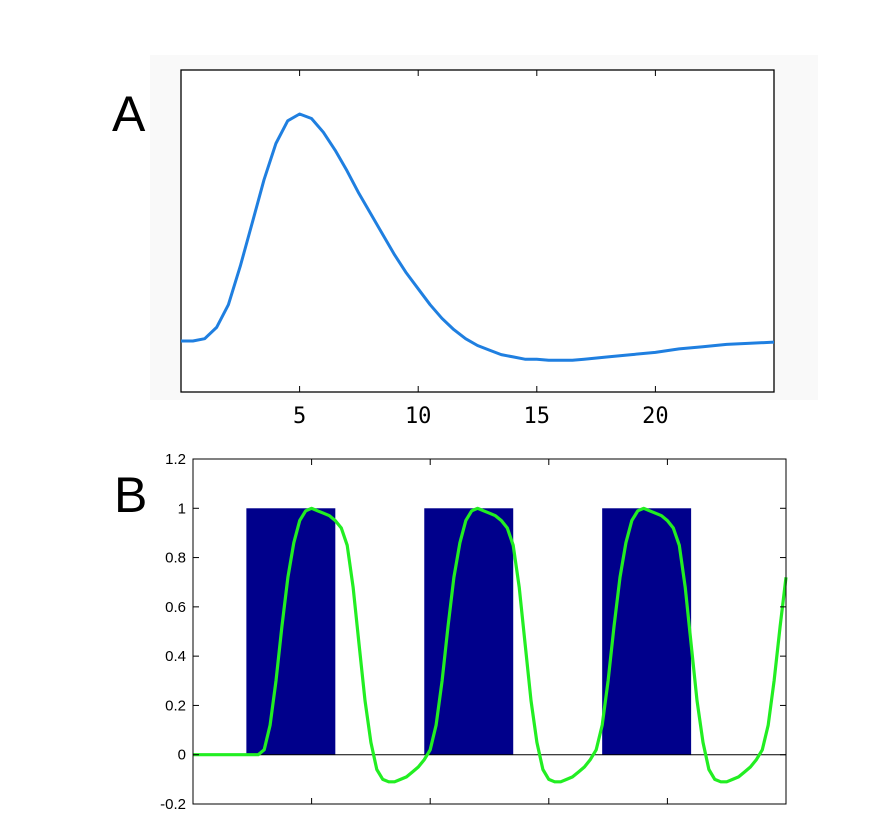 The image size is (885, 814). I want to click on panel-a-x-tick-label: 5, so click(299, 416).